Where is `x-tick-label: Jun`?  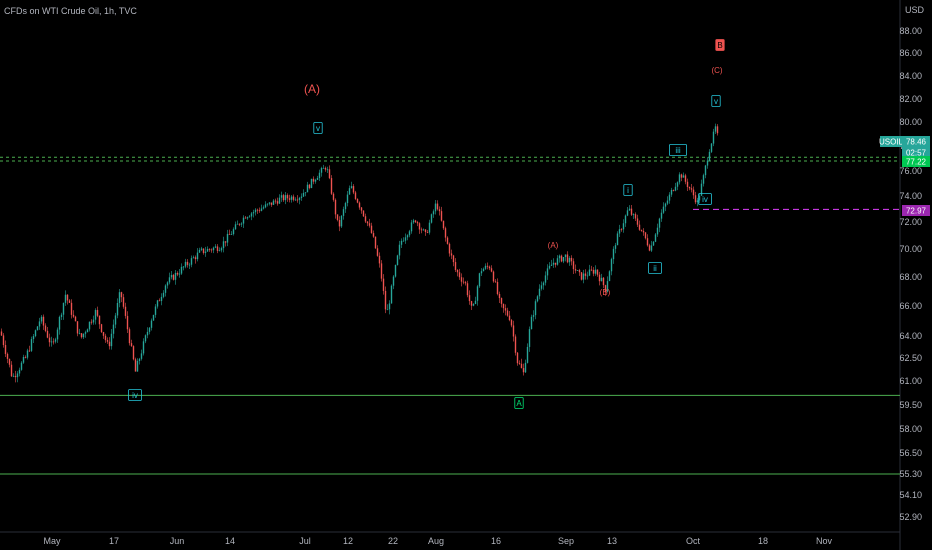
x-tick-label: Jun is located at coordinates (177, 541).